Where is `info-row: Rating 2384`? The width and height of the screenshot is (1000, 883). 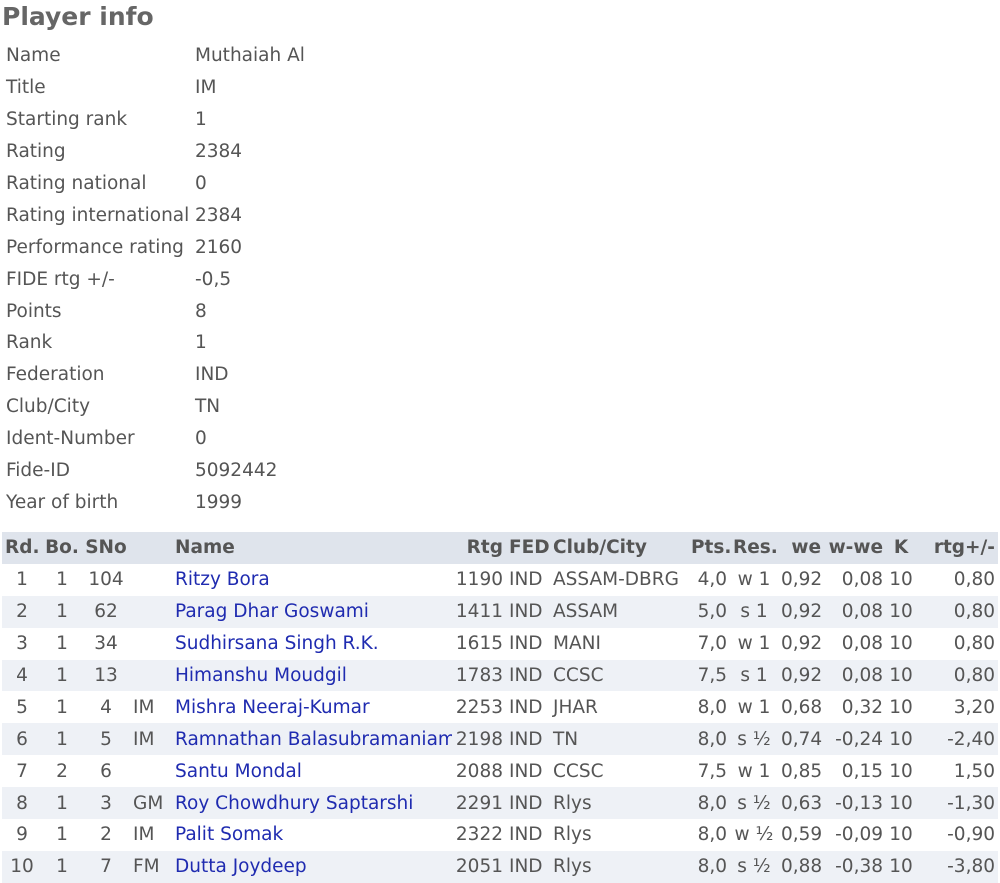 info-row: Rating 2384 is located at coordinates (155, 152).